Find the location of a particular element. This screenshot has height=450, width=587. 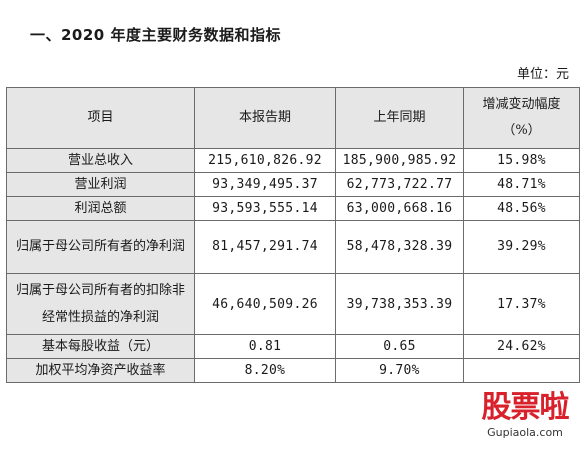

table-header-row: 项目 本报告期 上年同期 增减变动幅度（%） is located at coordinates (293, 118).